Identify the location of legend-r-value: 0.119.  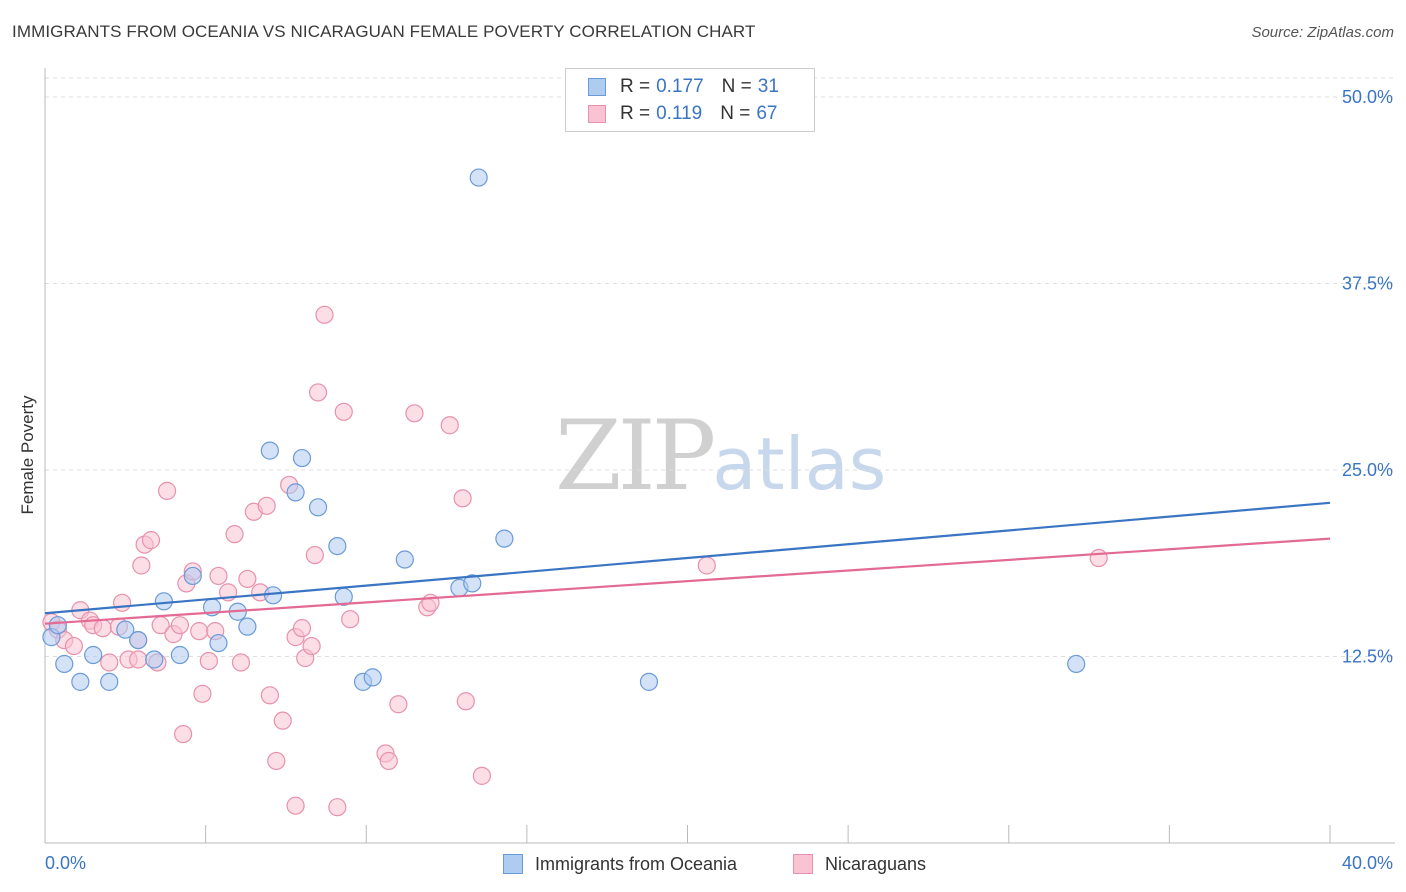
(679, 113).